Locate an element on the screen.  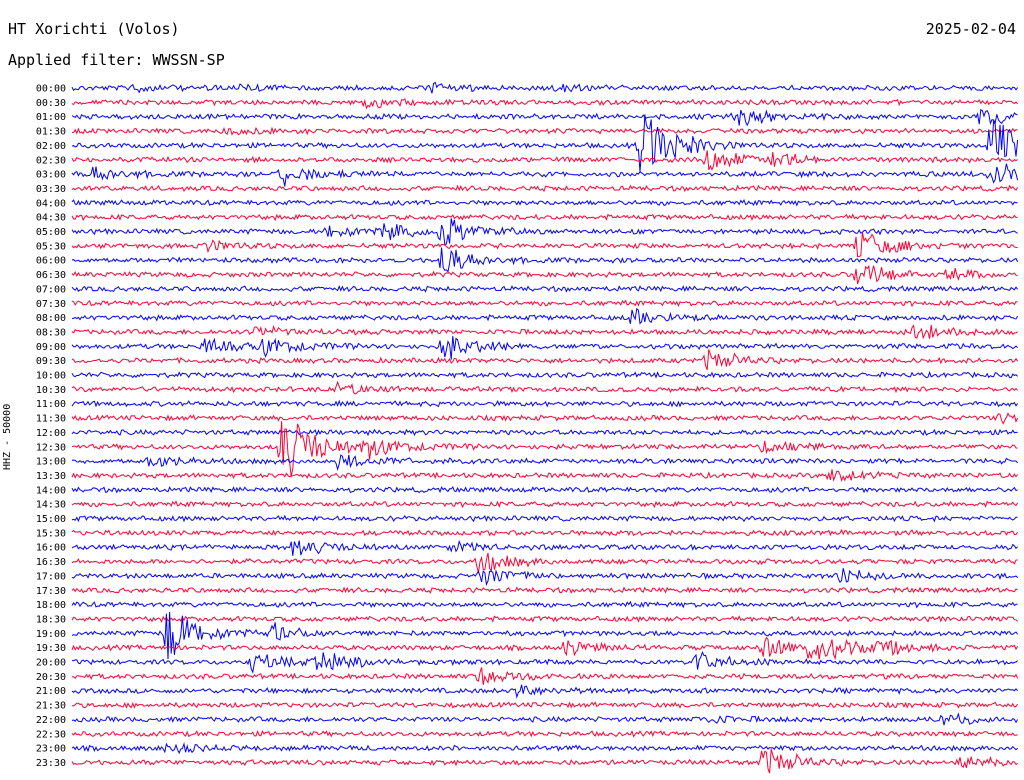
row-label-1100: 11:00 is located at coordinates (51, 404).